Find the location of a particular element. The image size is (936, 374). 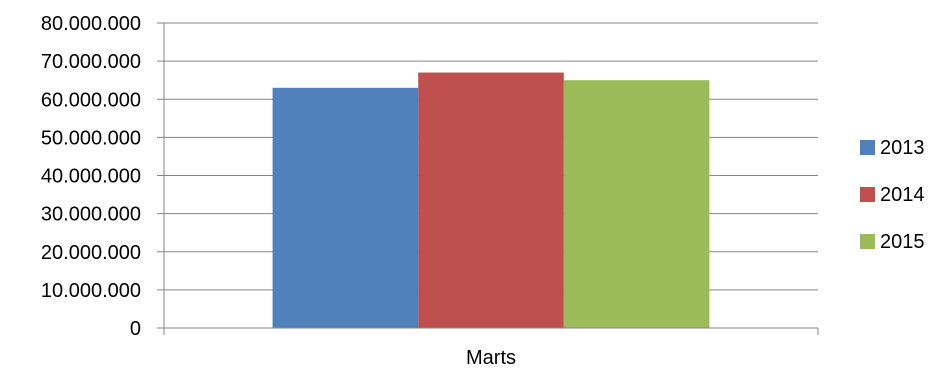

bar-2013 is located at coordinates (345, 207).